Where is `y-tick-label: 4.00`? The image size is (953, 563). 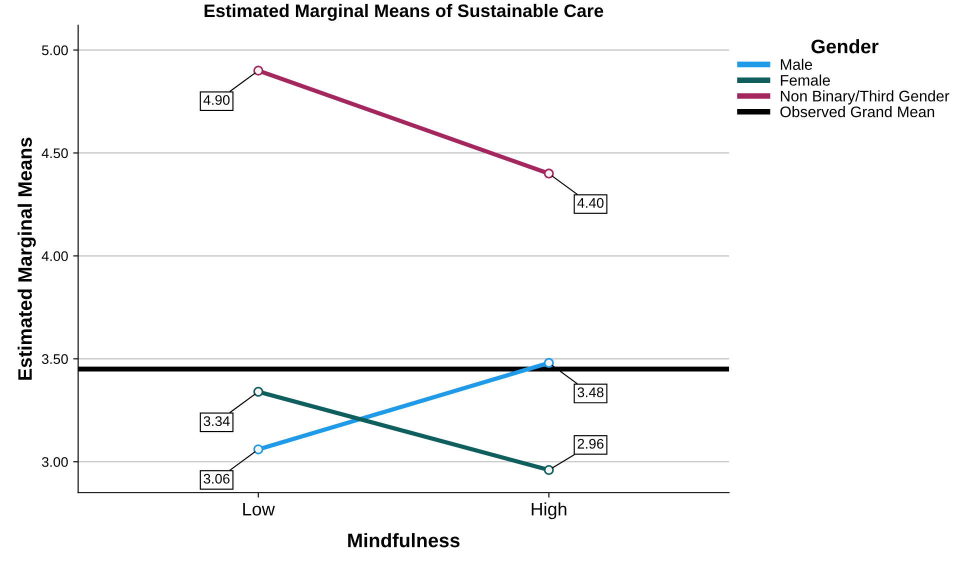
y-tick-label: 4.00 is located at coordinates (55, 256).